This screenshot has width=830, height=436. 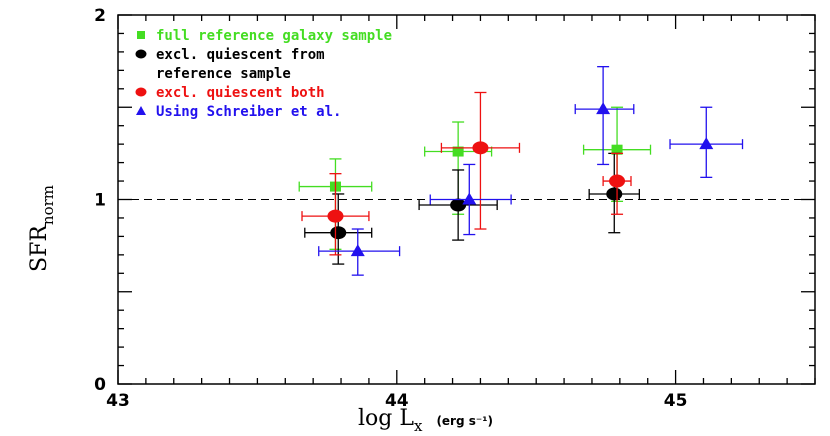 What do you see at coordinates (425, 420) in the screenshot?
I see `x-axis-title: log Lx (erg s⁻¹)` at bounding box center [425, 420].